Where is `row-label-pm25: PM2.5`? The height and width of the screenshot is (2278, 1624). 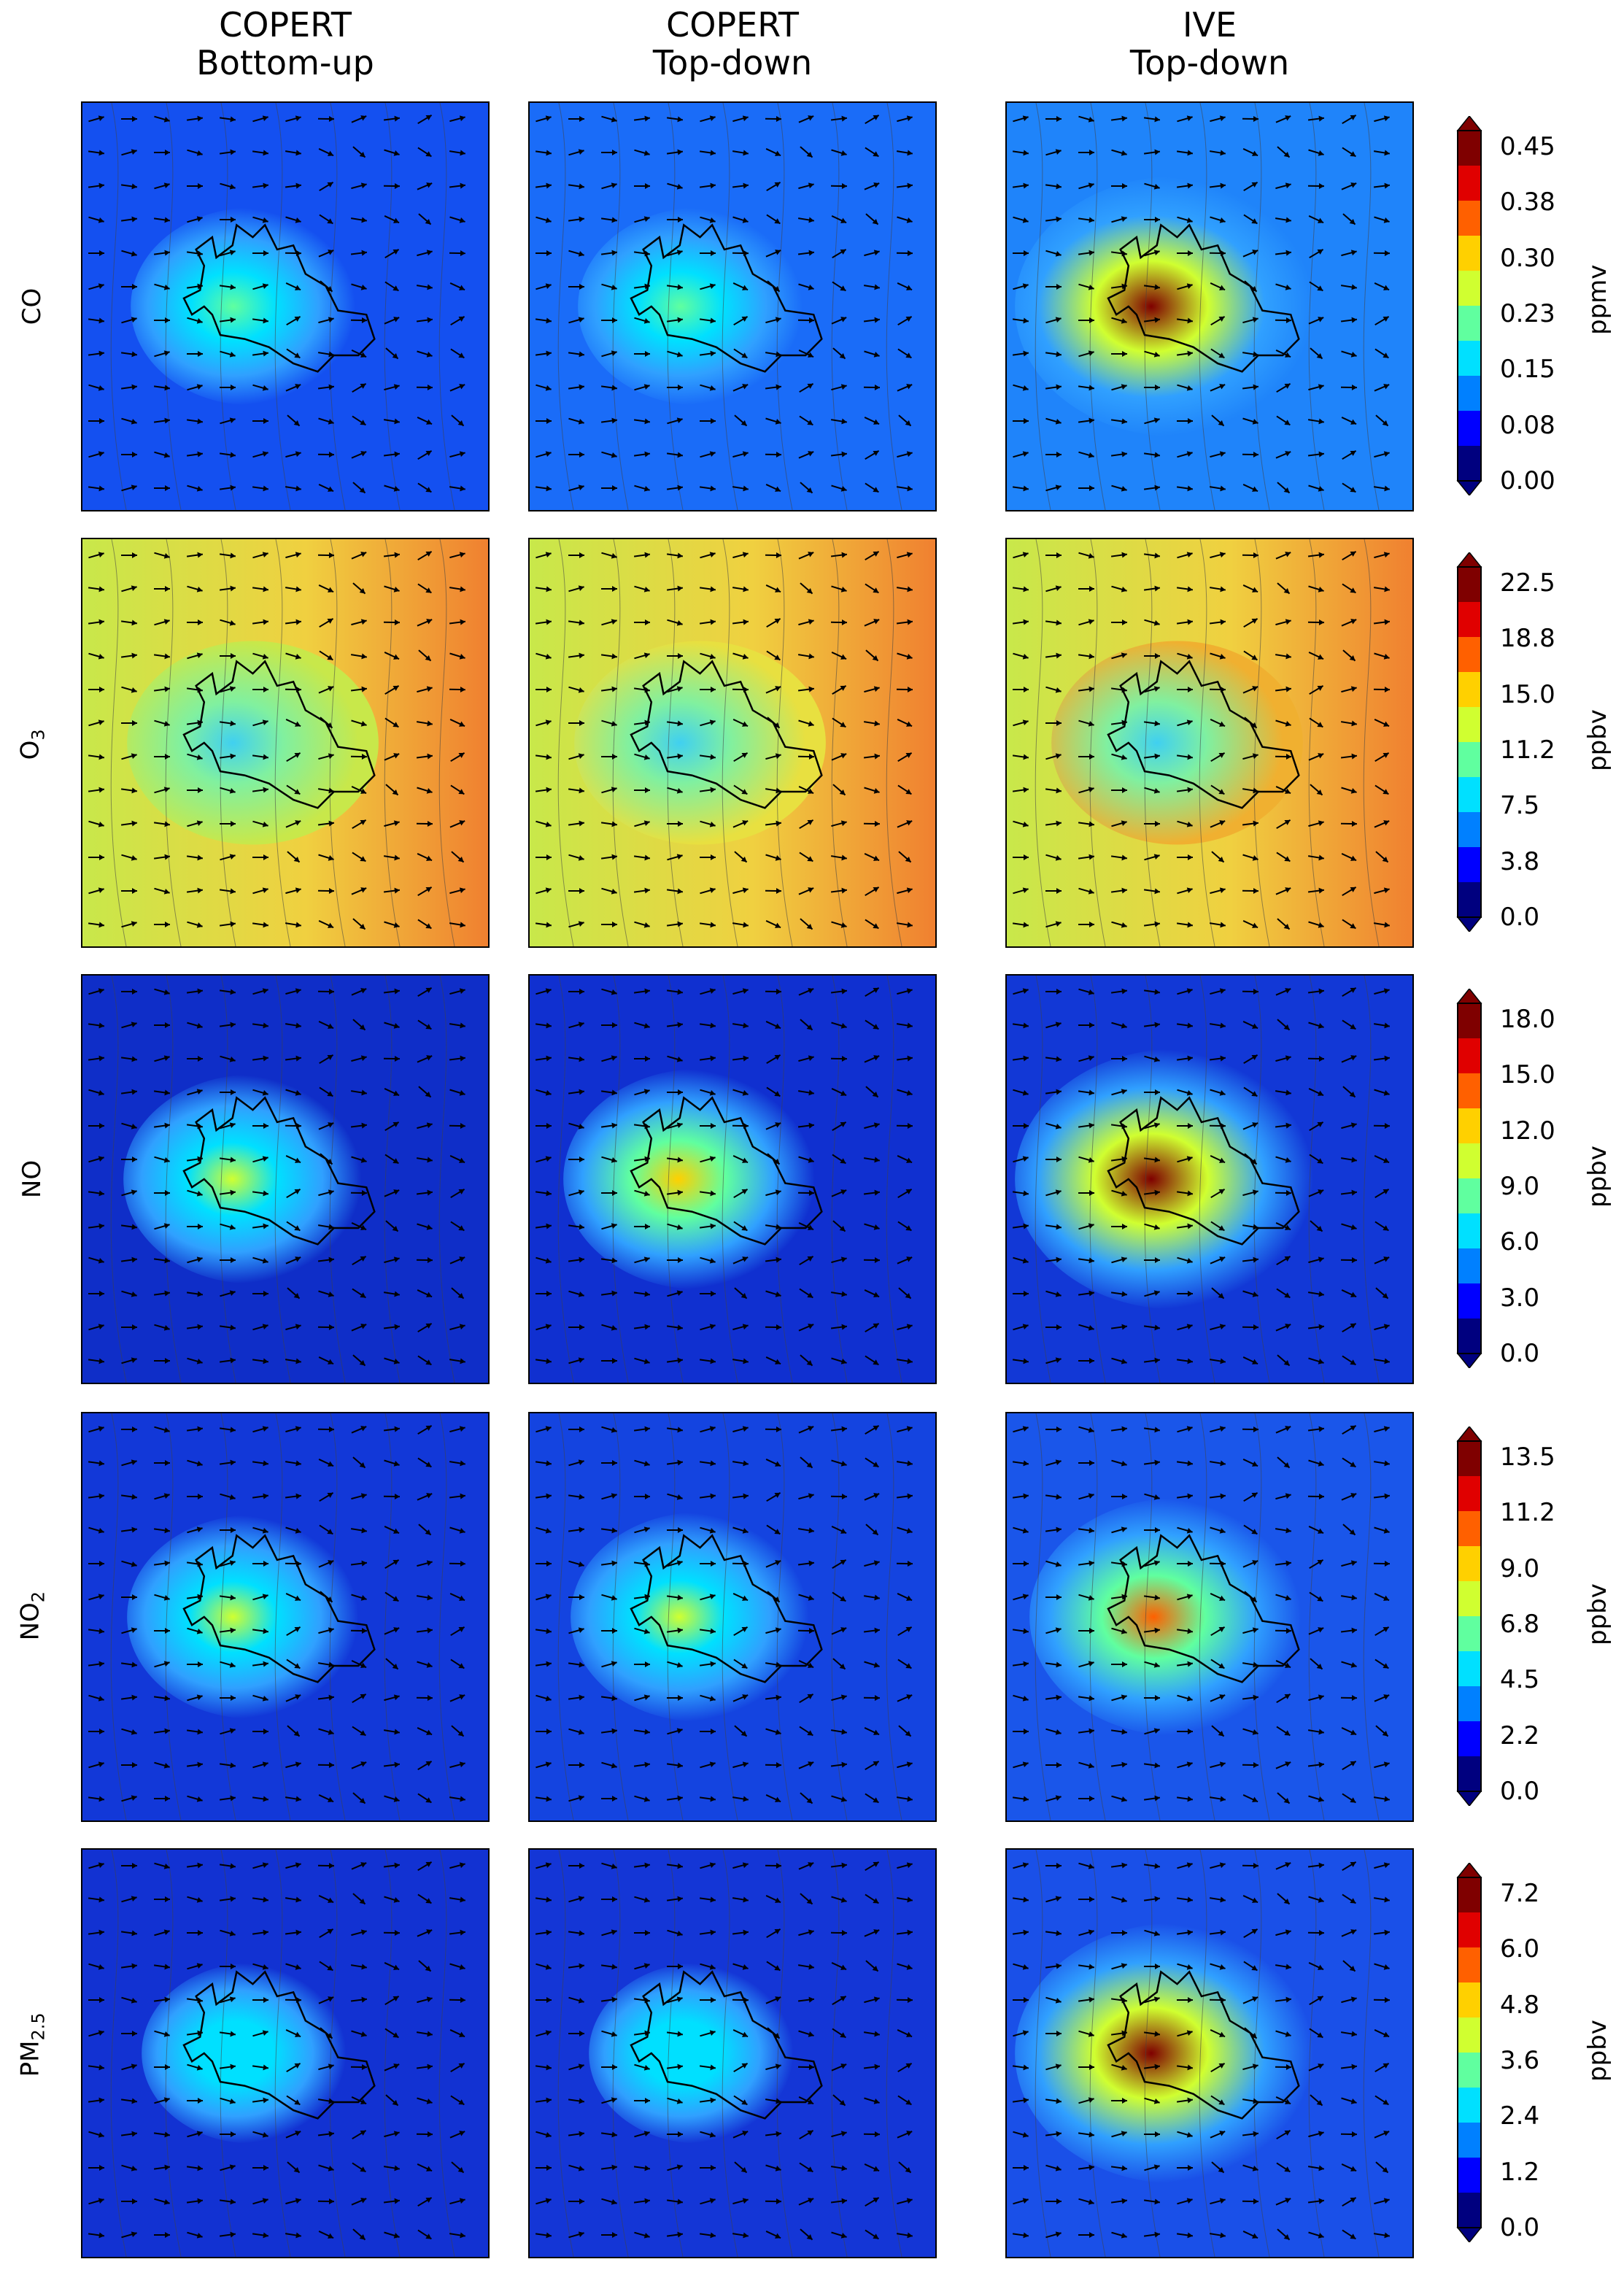 row-label-pm25: PM2.5 is located at coordinates (32, 2045).